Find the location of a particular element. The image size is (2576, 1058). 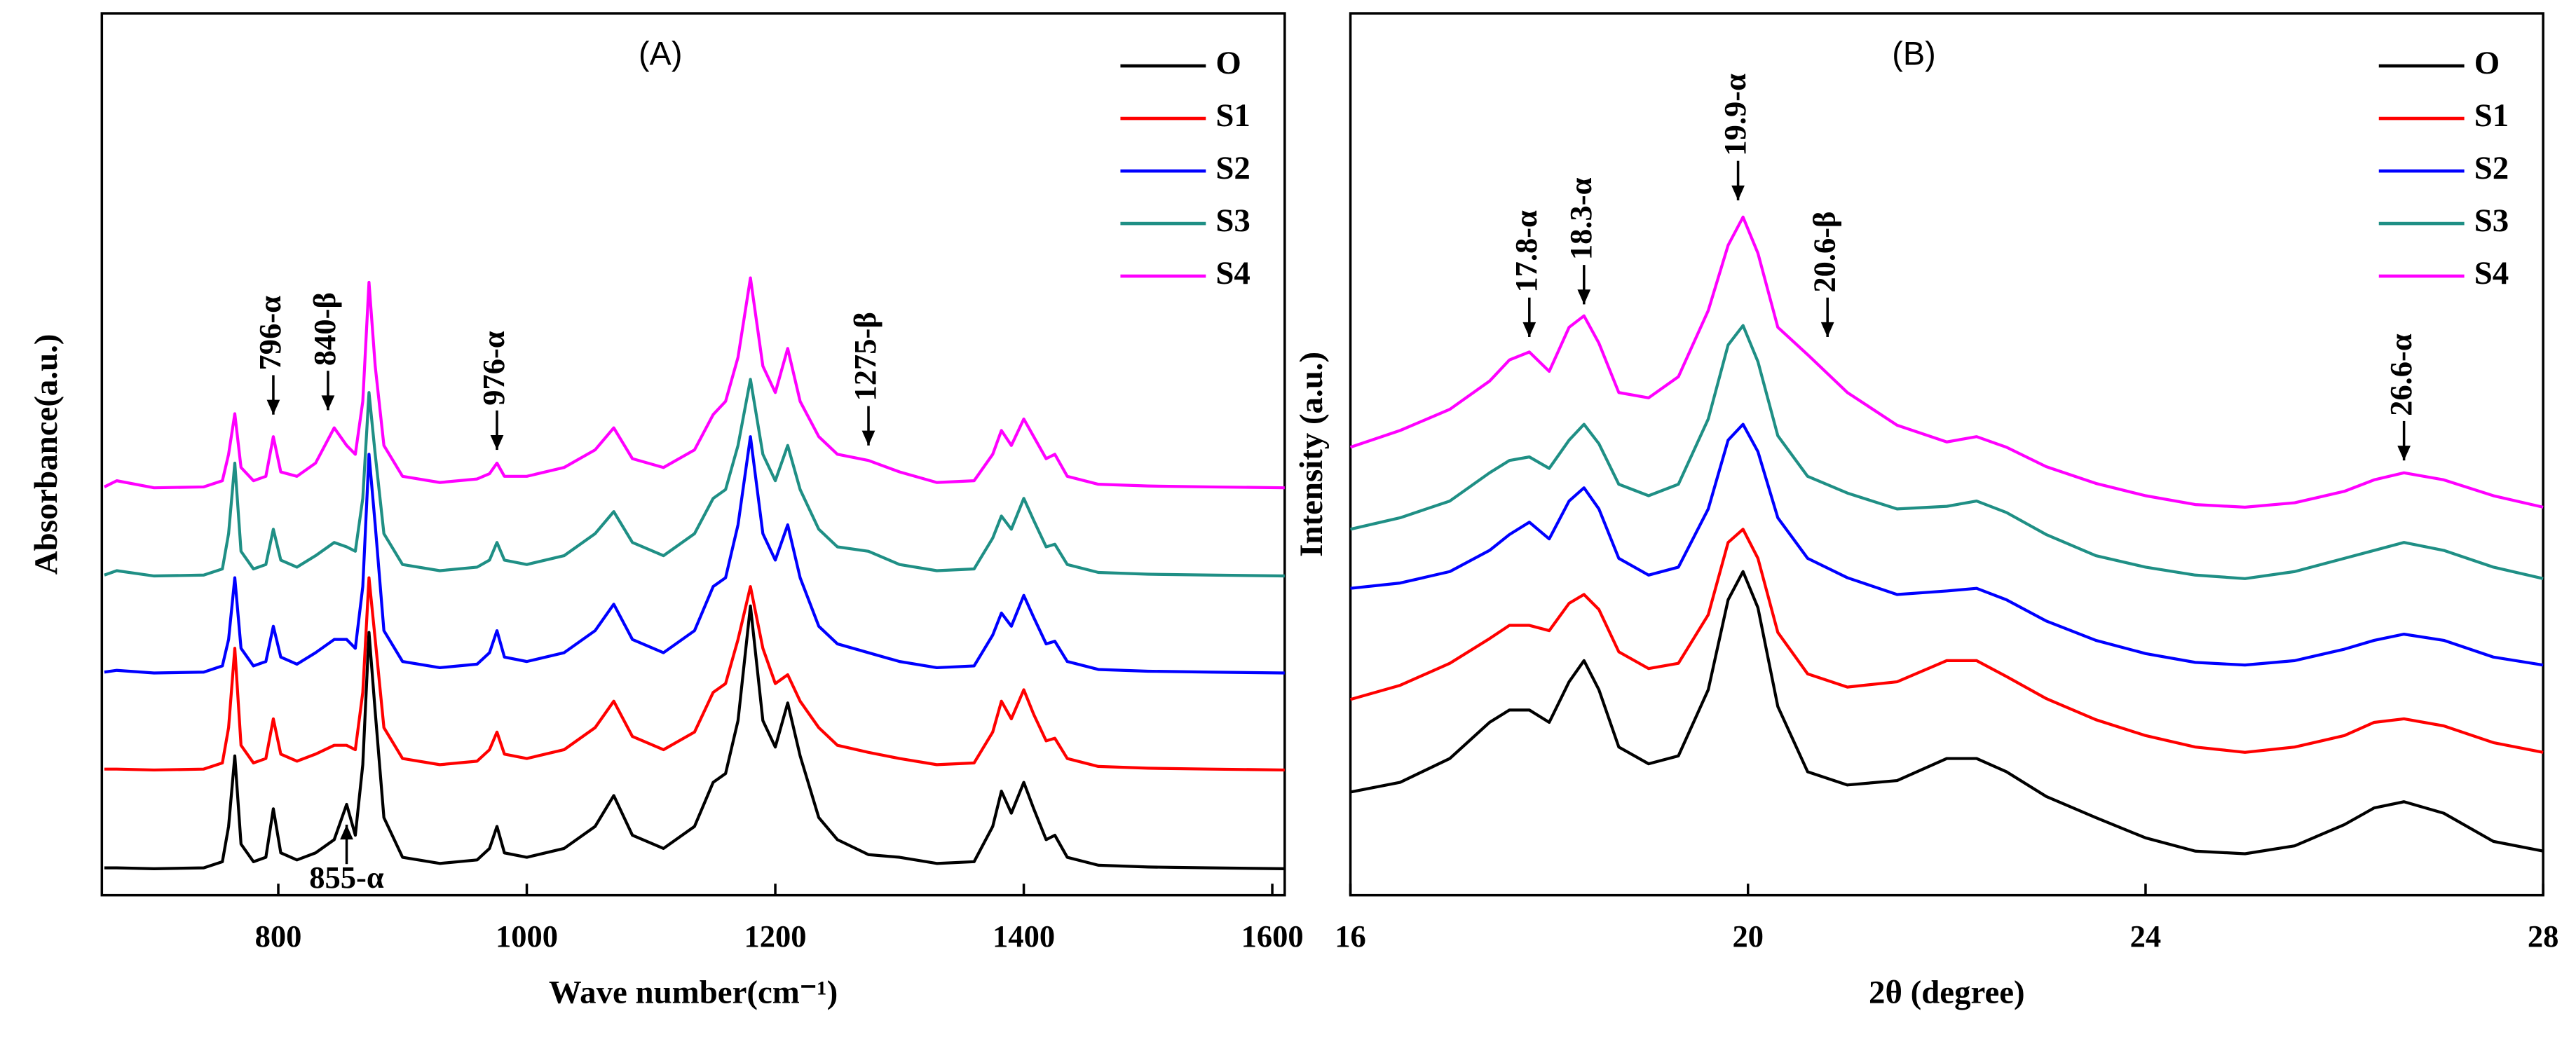

annotation-label: 20.6-β is located at coordinates (1824, 252).